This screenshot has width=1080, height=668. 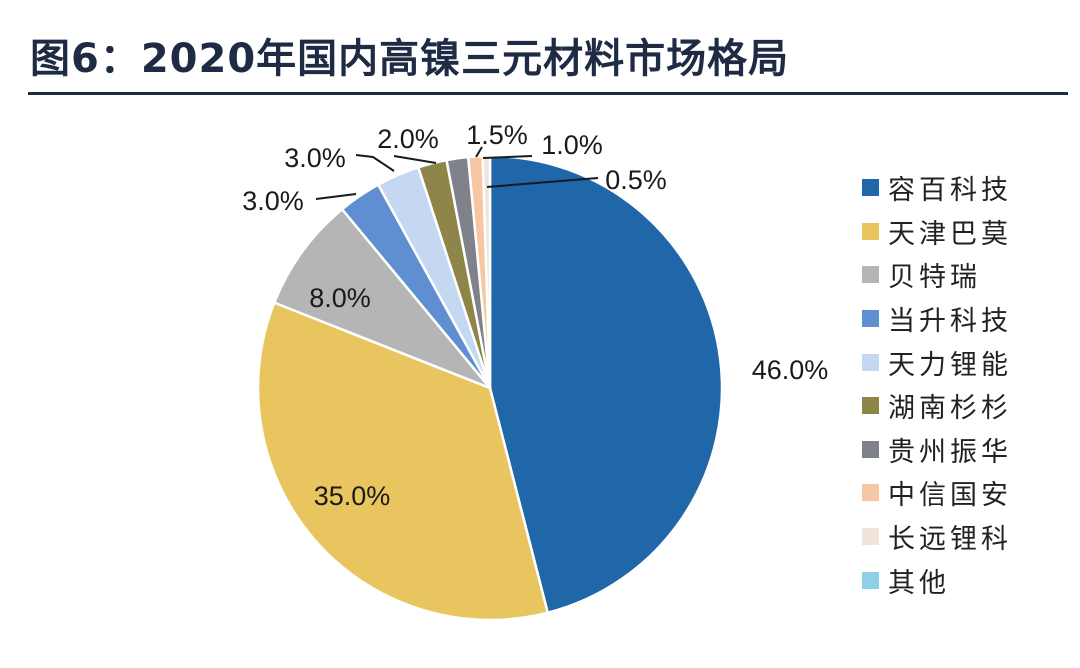 I want to click on data-label-3: 8.0%, so click(x=340, y=298).